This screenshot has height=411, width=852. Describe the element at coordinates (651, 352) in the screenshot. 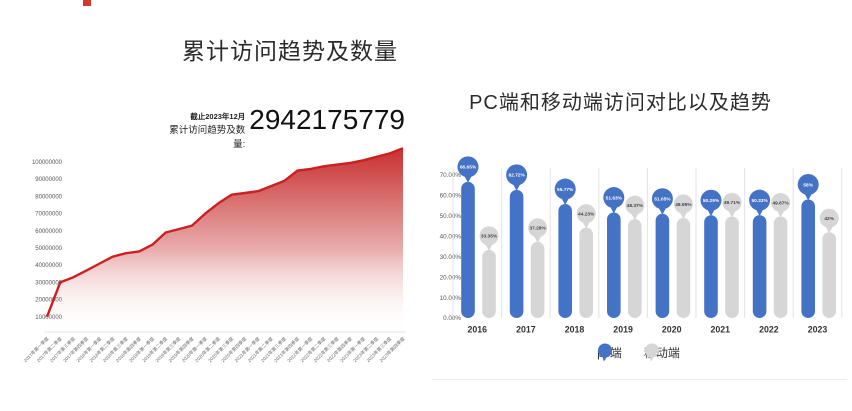

I see `legend-mobile-marker-icon` at that location.